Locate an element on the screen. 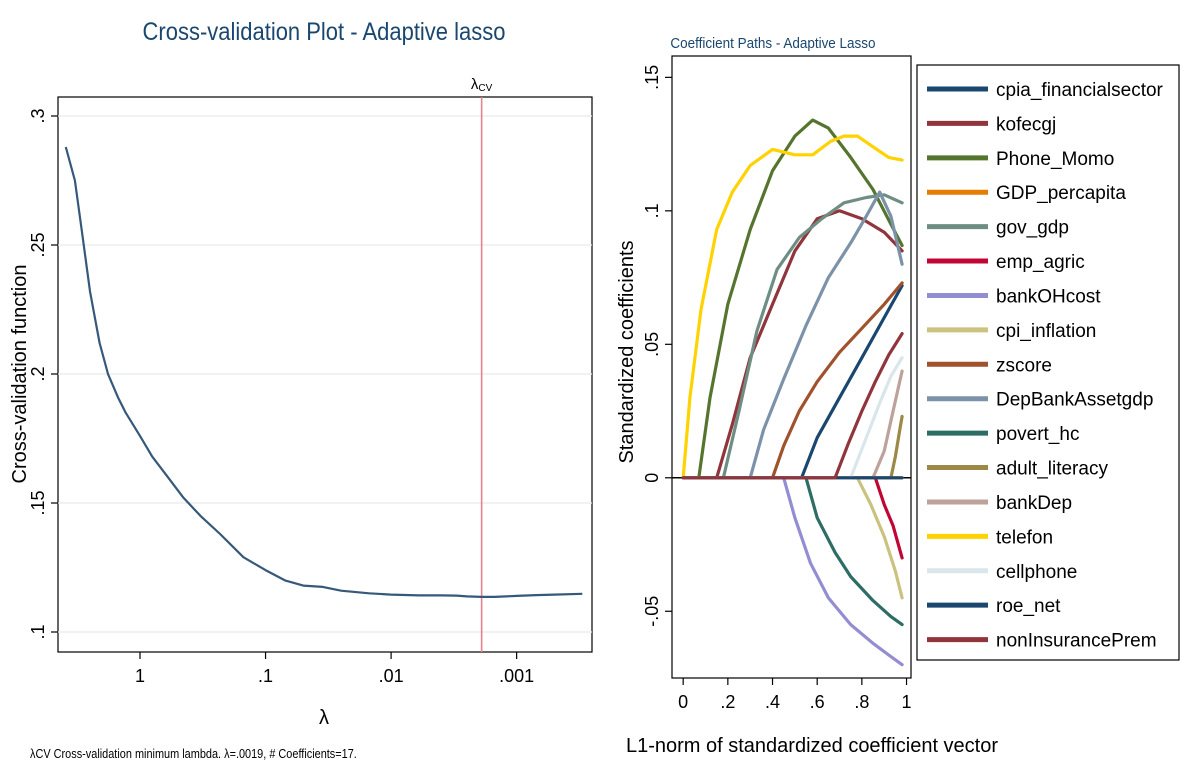 The width and height of the screenshot is (1204, 777). coef-series-line-kofecgj is located at coordinates (792, 344).